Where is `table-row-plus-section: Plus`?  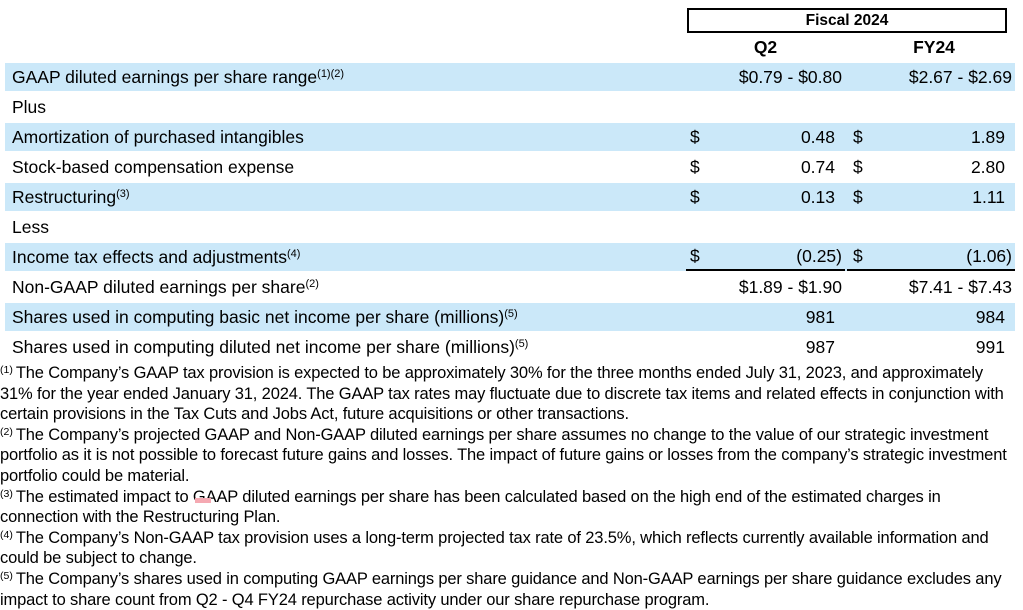 table-row-plus-section: Plus is located at coordinates (510, 107).